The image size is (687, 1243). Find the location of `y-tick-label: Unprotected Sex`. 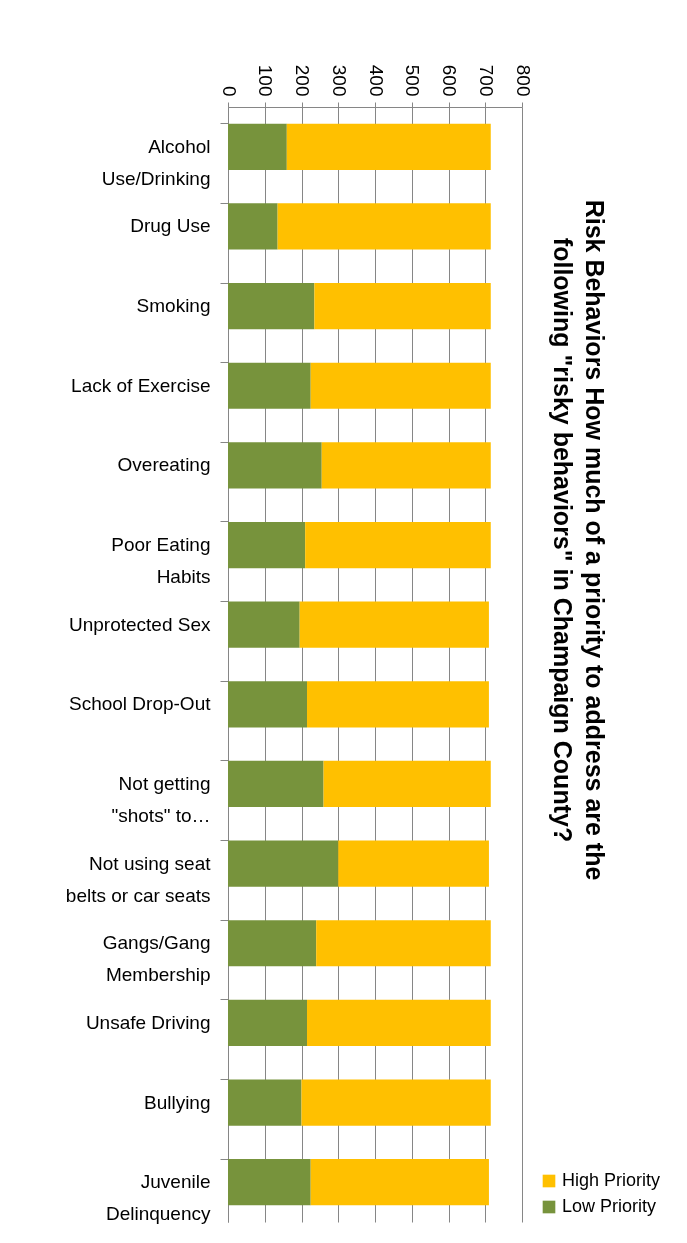

y-tick-label: Unprotected Sex is located at coordinates (139, 624).